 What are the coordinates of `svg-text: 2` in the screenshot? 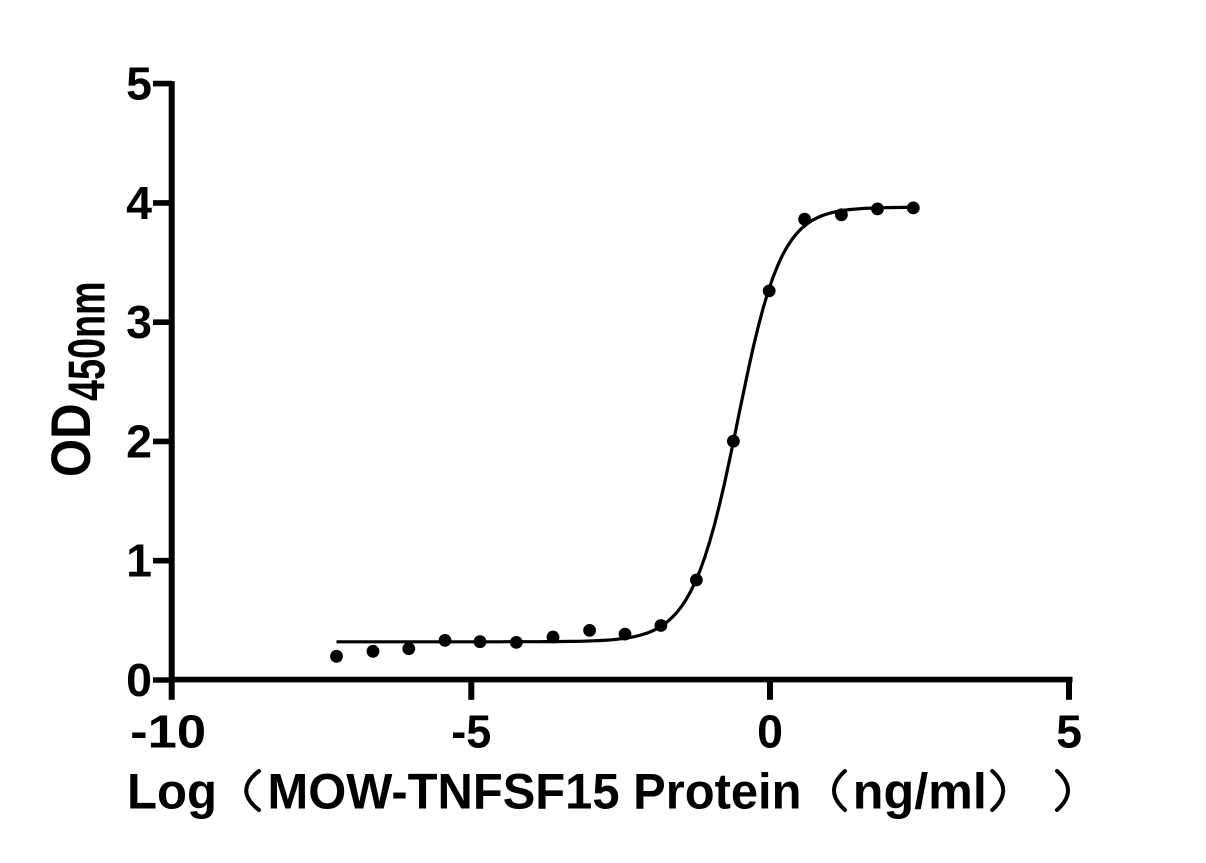 It's located at (139, 441).